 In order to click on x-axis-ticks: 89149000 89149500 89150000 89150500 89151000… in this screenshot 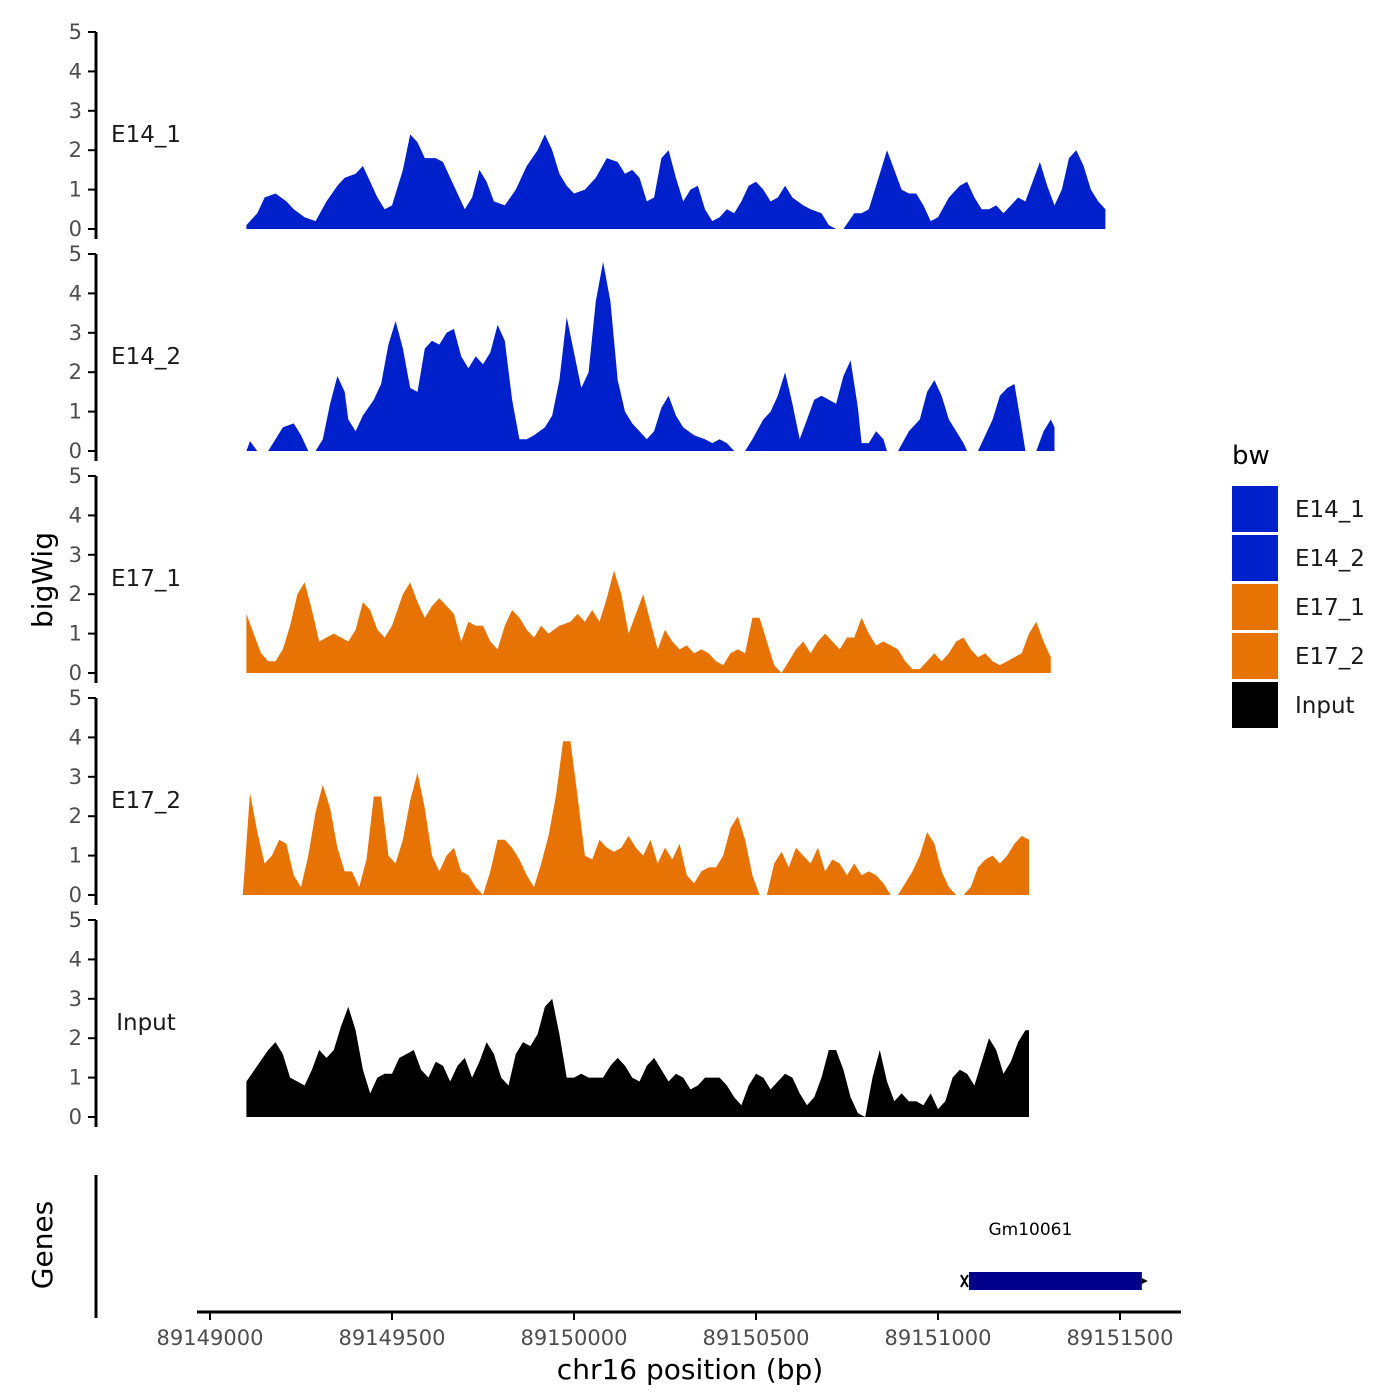, I will do `click(665, 1331)`.